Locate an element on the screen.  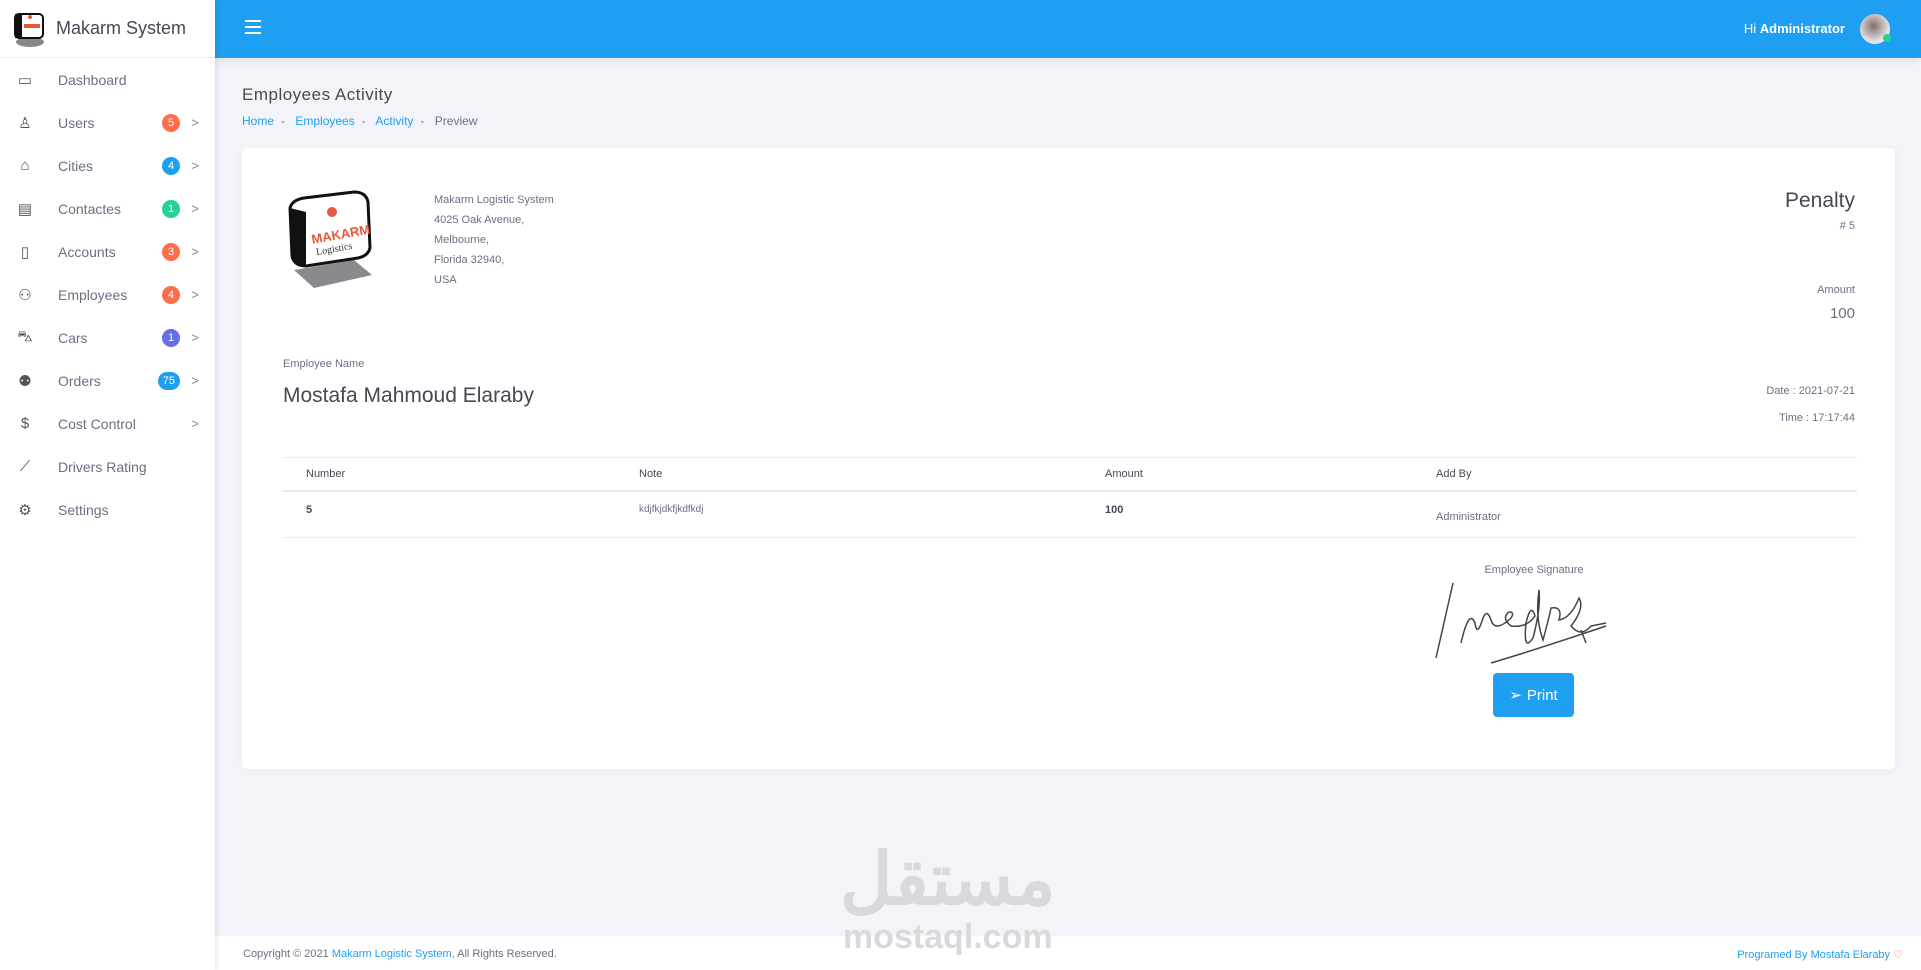
sidebar-item-contactes: ▤ Contactes 1 > is located at coordinates (107, 208).